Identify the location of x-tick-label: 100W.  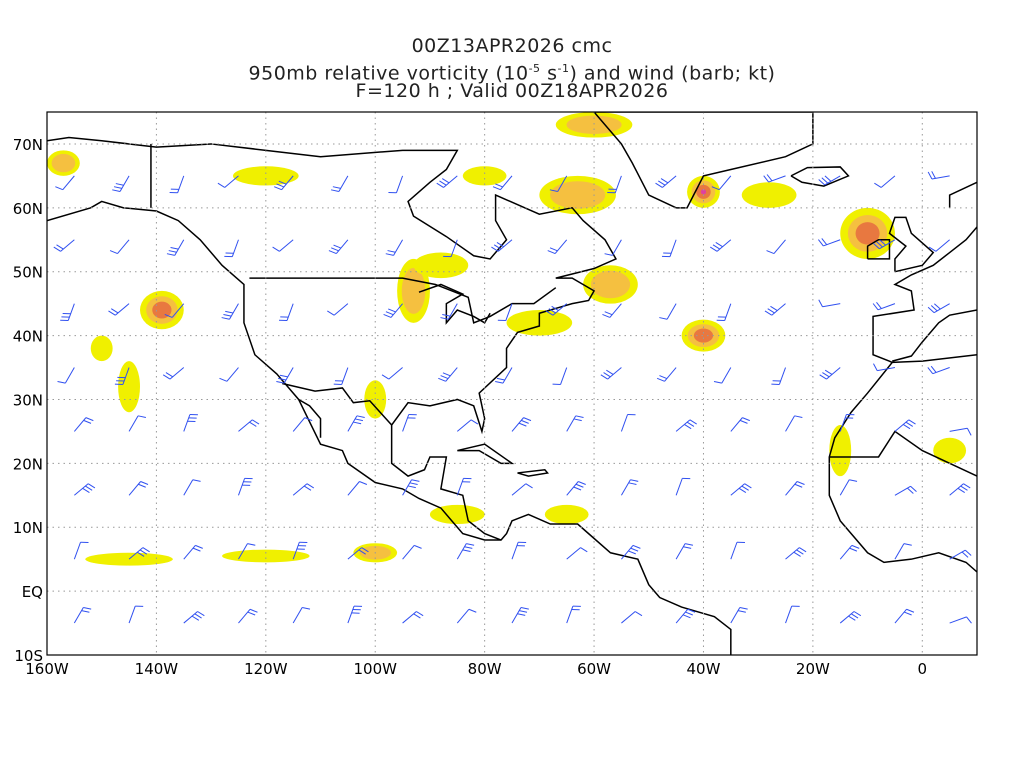
(376, 669).